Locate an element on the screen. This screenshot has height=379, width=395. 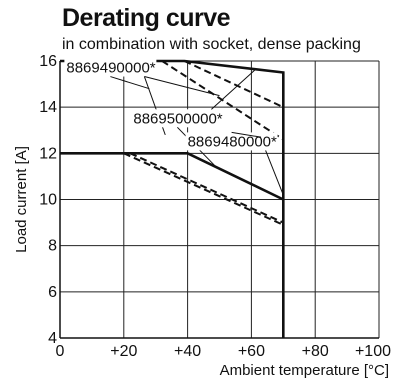
annotation-label: 8869480000* is located at coordinates (232, 141).